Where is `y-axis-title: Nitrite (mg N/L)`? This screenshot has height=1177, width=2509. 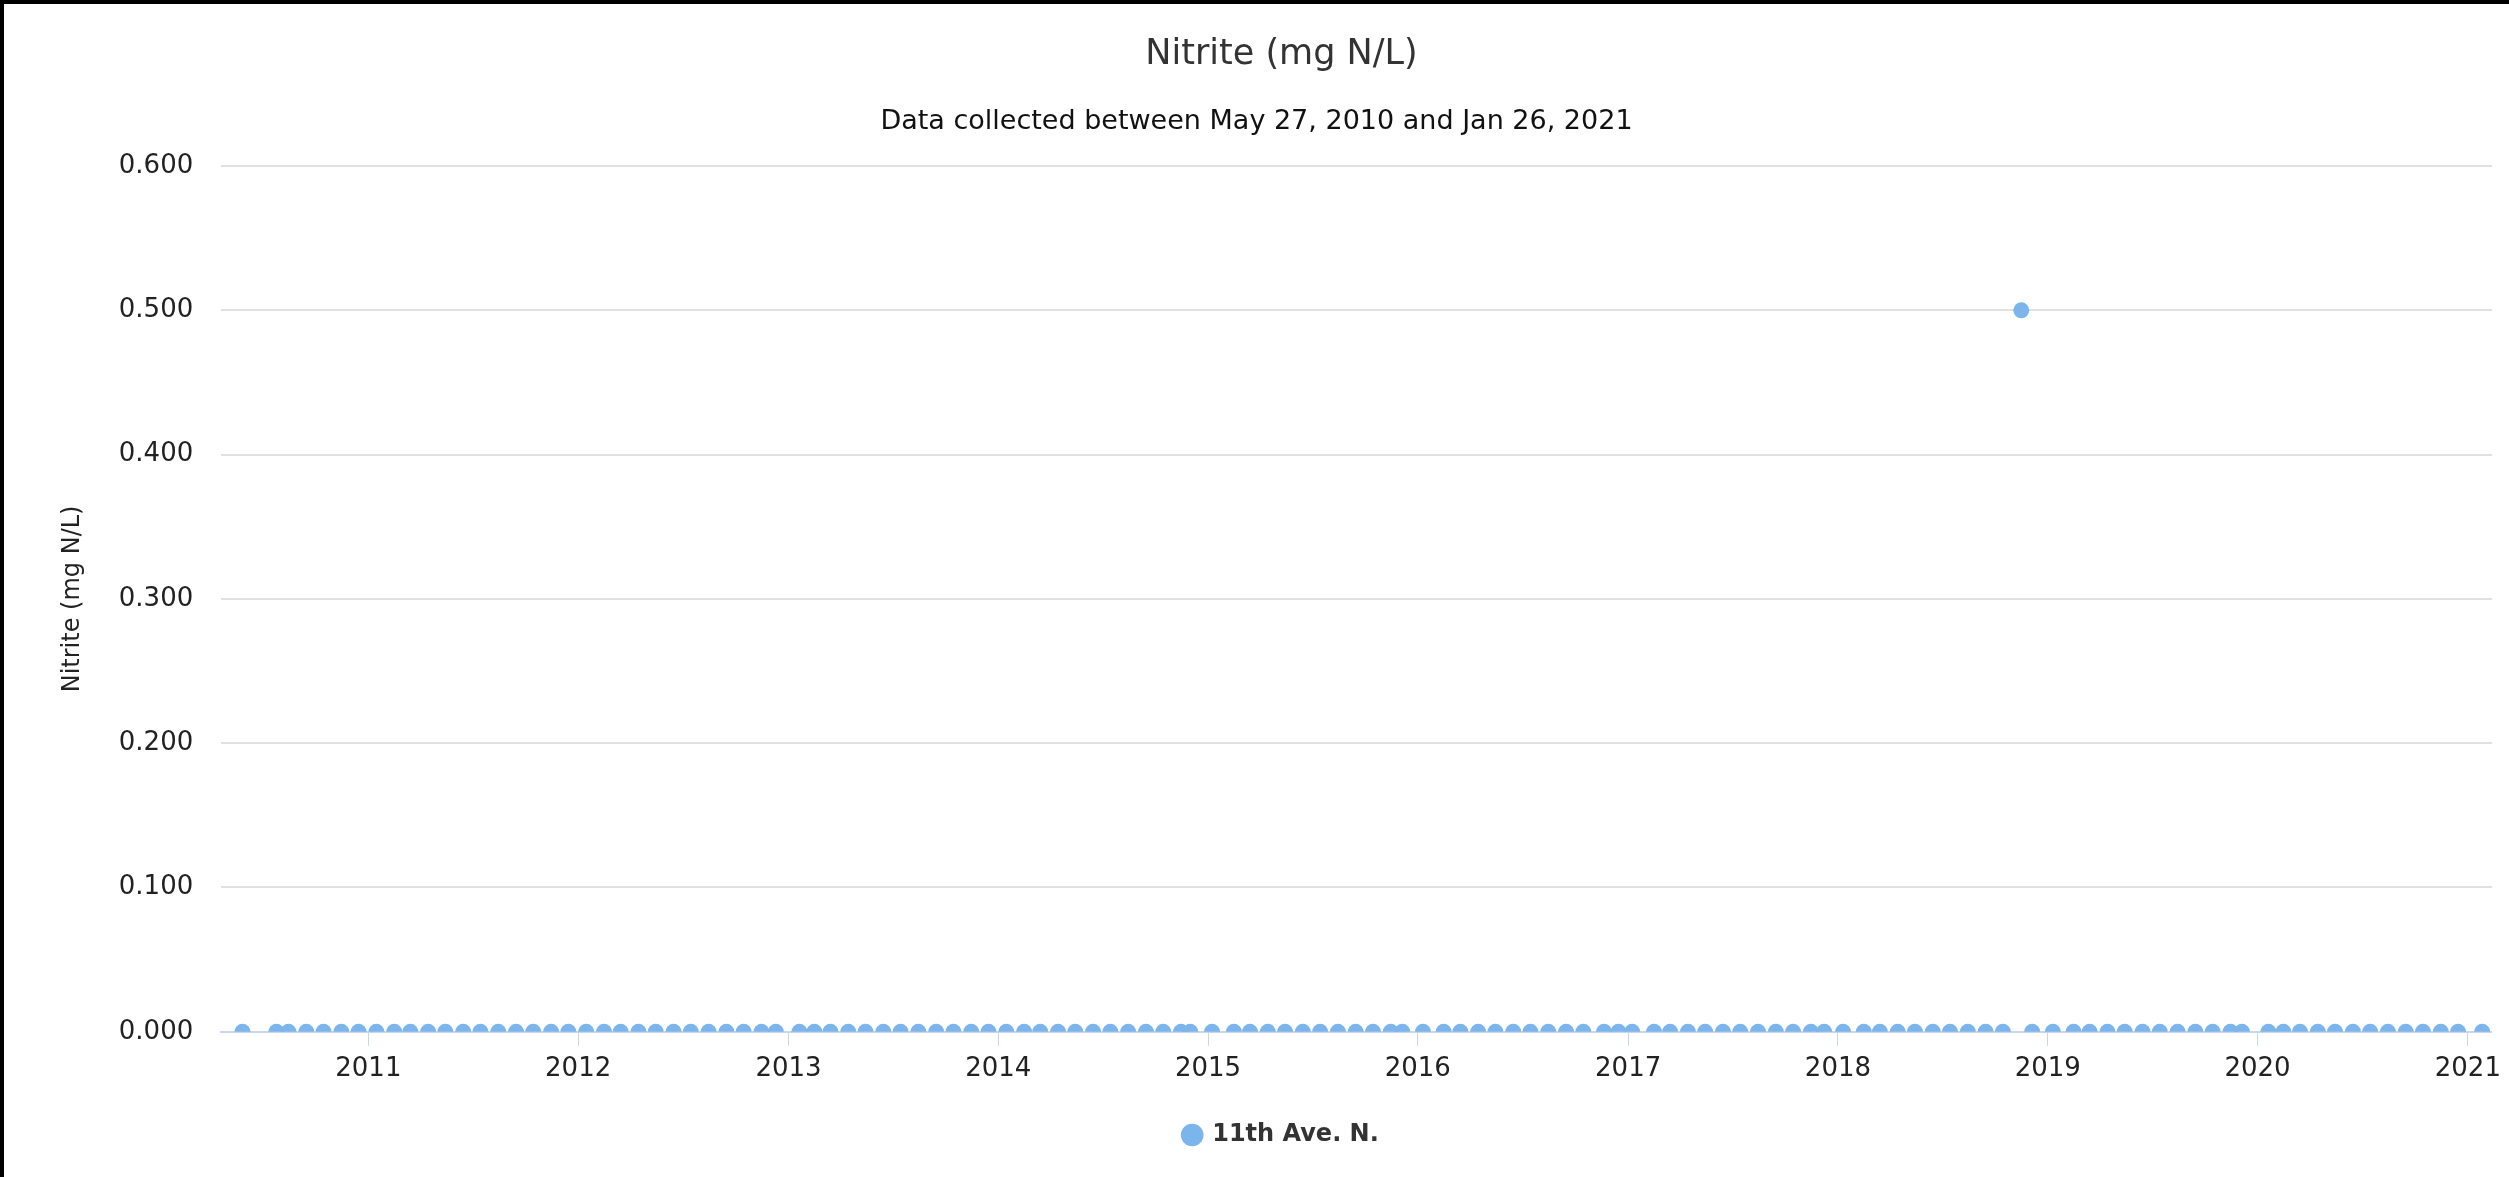 y-axis-title: Nitrite (mg N/L) is located at coordinates (70, 599).